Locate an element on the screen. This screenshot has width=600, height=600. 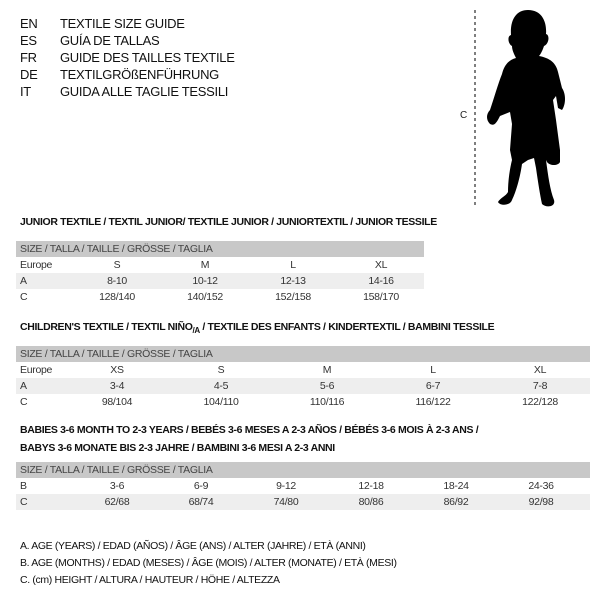
cell: 7-8 is located at coordinates (540, 386).